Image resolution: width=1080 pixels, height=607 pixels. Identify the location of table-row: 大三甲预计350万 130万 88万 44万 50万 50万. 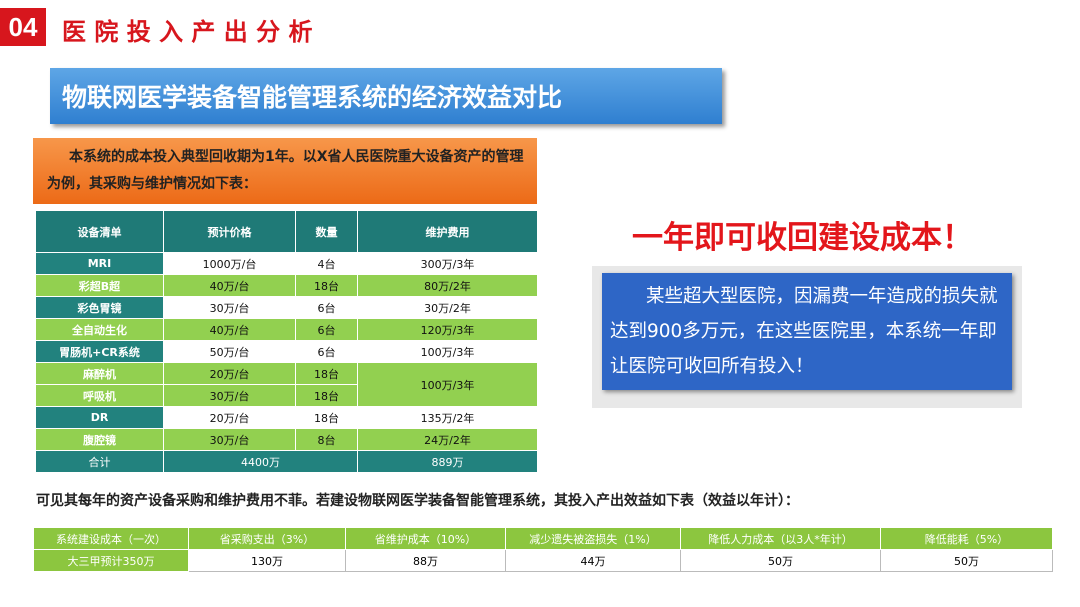
(543, 560).